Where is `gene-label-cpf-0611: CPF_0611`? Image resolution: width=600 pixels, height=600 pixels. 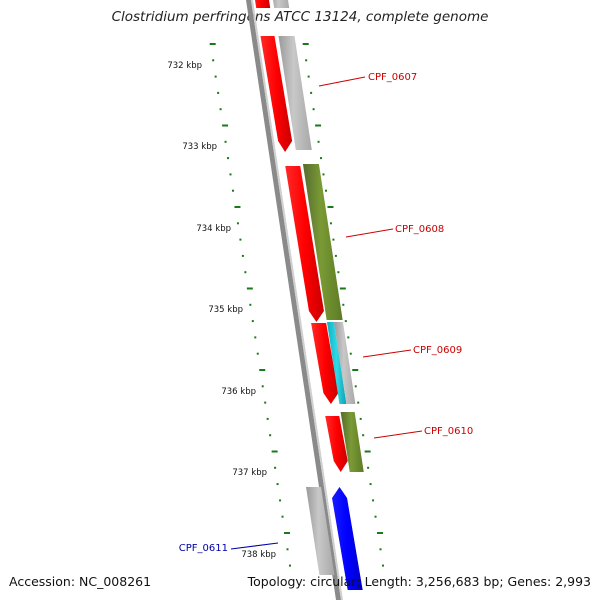 gene-label-cpf-0611: CPF_0611 is located at coordinates (203, 548).